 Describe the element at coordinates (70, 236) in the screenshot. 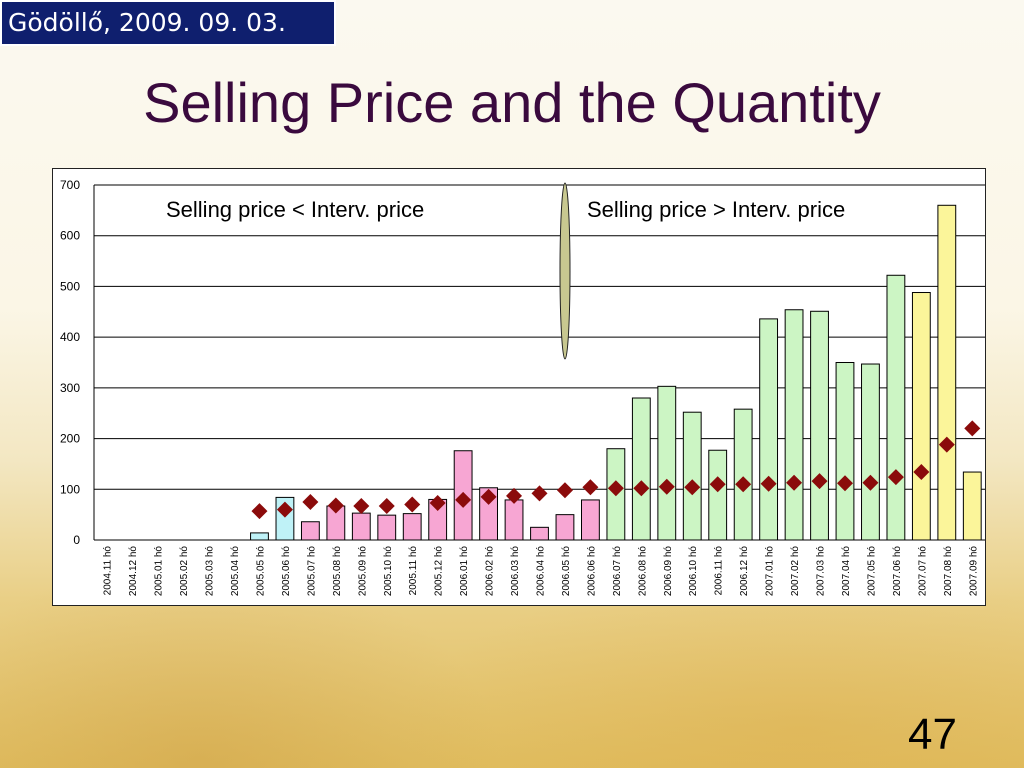

I see `y-tick-label: 600` at that location.